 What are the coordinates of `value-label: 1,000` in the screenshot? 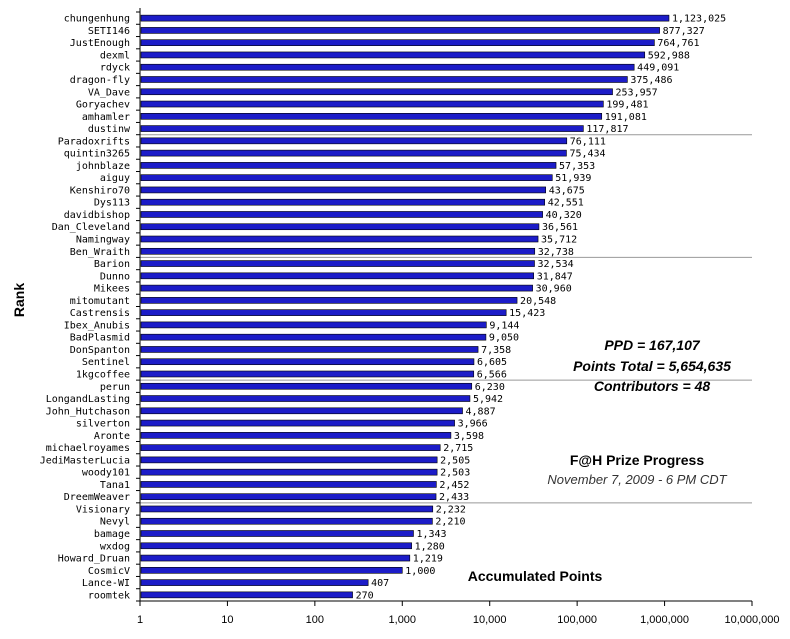 It's located at (420, 571).